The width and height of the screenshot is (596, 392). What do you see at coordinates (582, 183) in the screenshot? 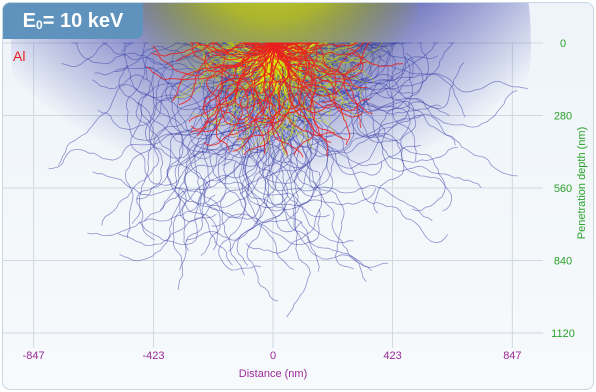
I see `y-axis-label: Penetration depth (nm)` at bounding box center [582, 183].